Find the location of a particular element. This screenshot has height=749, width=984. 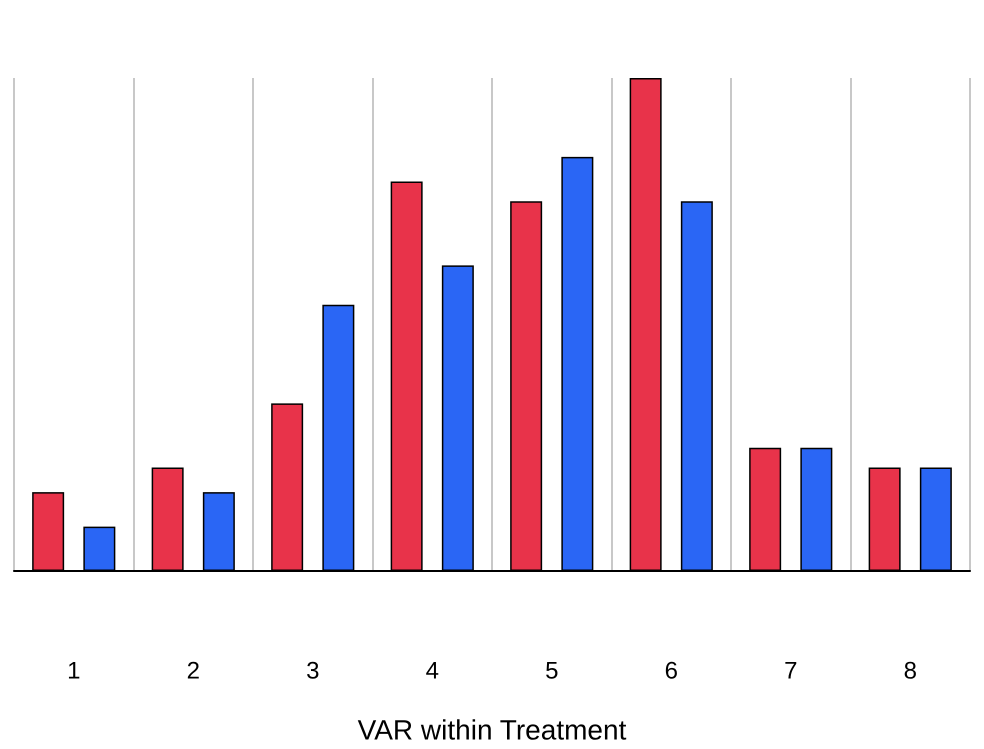

x-tick-label: 3 is located at coordinates (313, 671).